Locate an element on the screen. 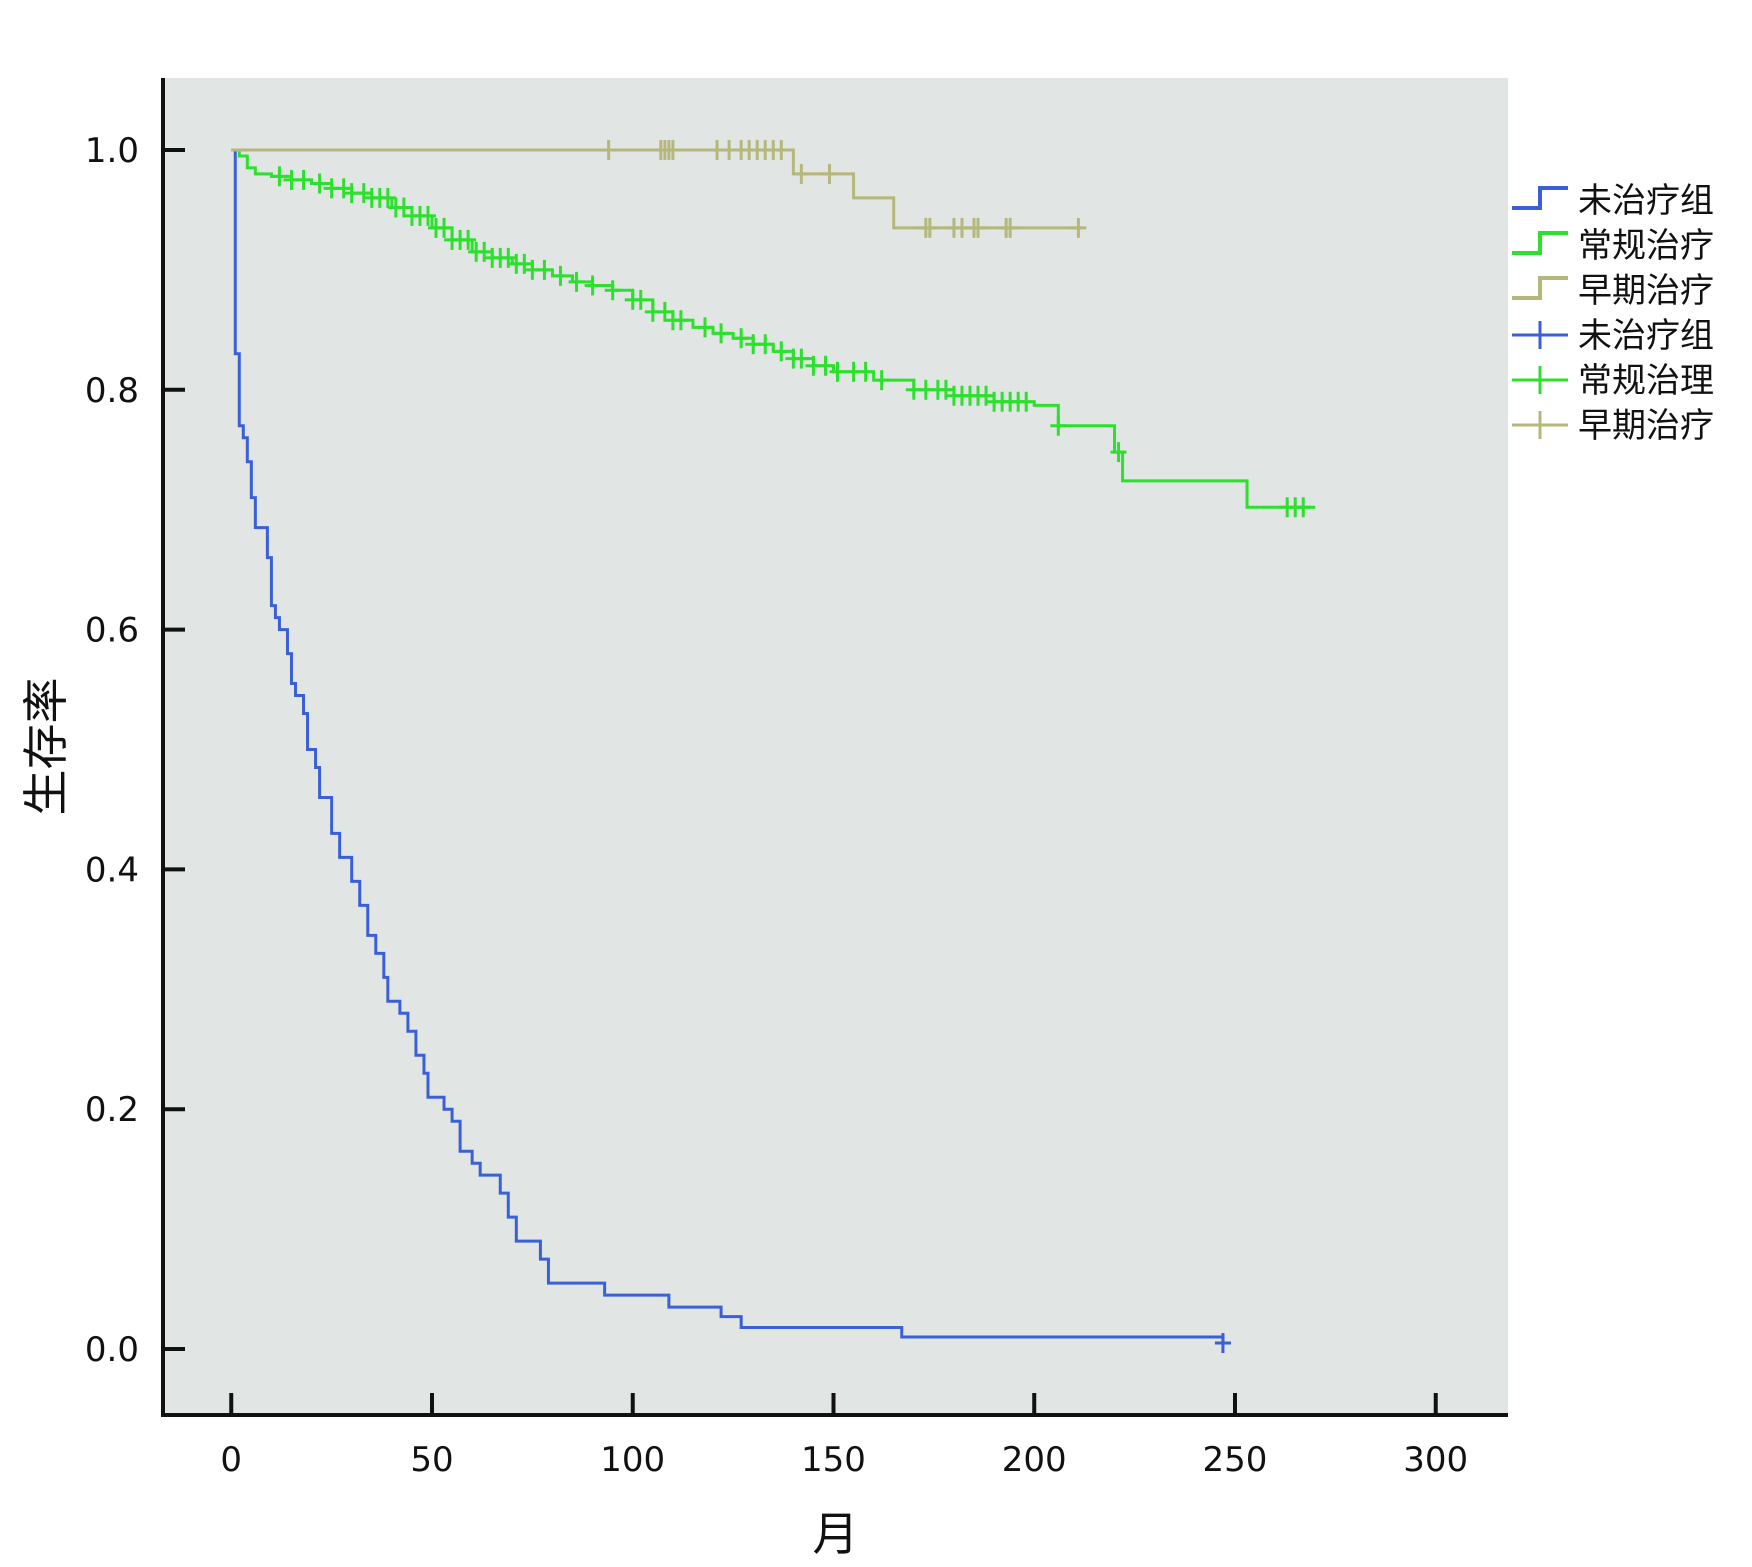  y-tick-label: 0.2 is located at coordinates (112, 1110).